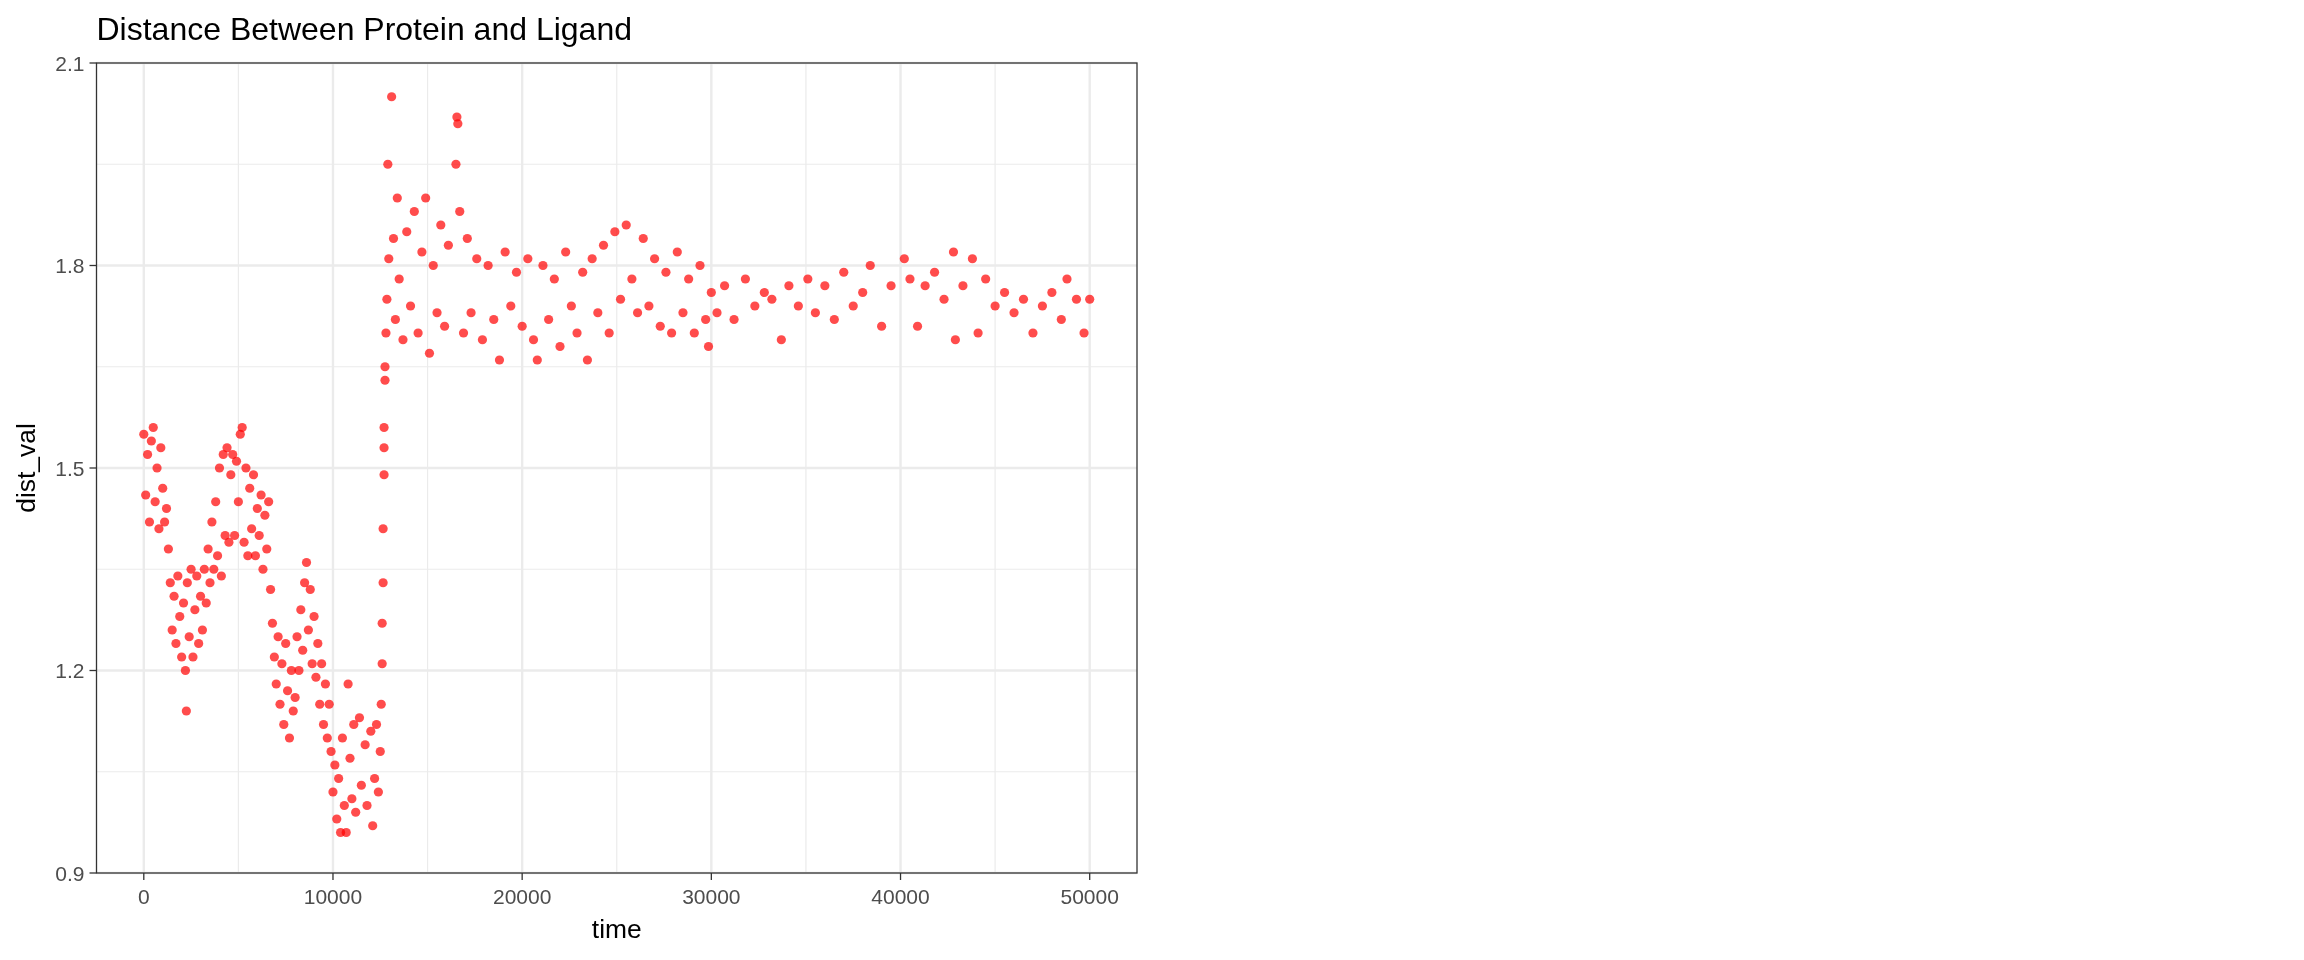 The image size is (2304, 960). I want to click on y-tick-label: 1.2, so click(70, 670).